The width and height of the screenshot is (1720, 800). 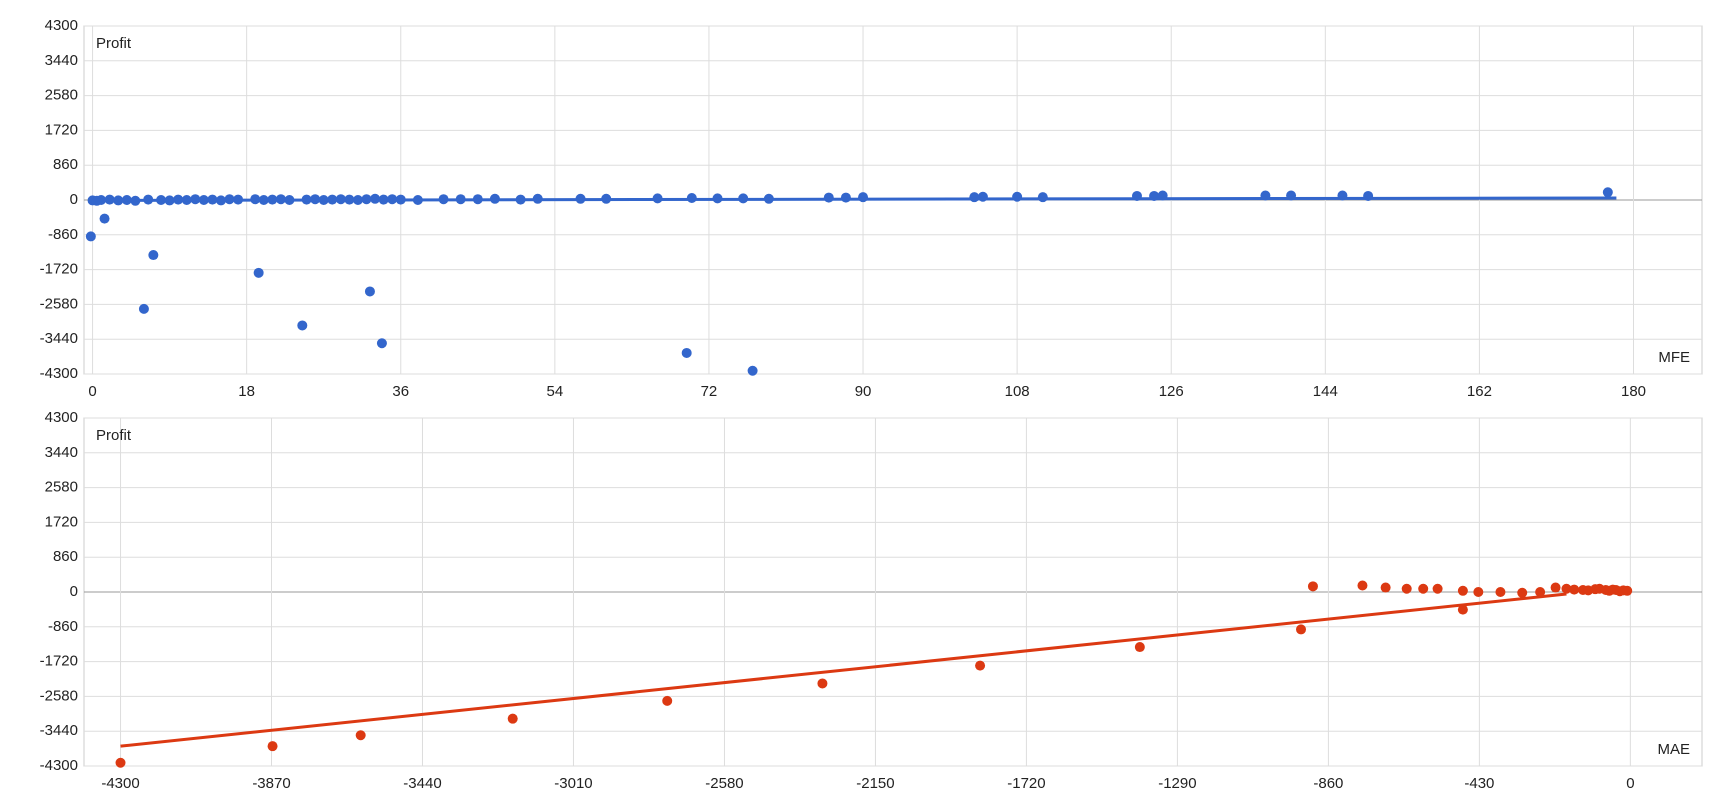 I want to click on x-tick-label: 54, so click(x=555, y=391).